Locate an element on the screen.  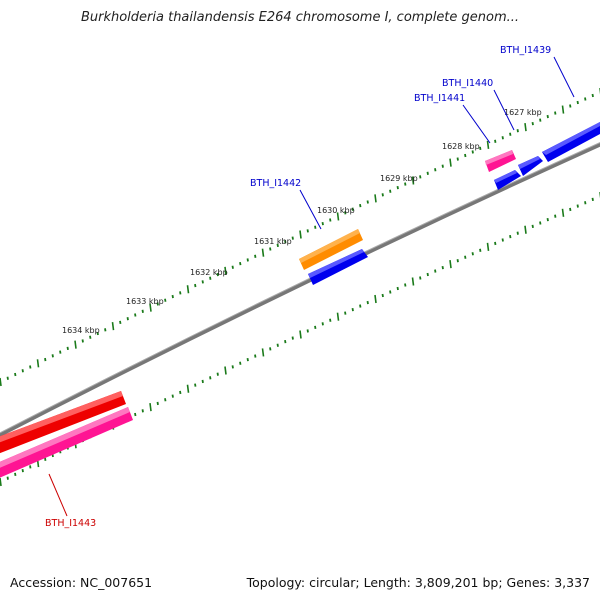
tick-label-1633: 1633 kbp is located at coordinates (145, 301).